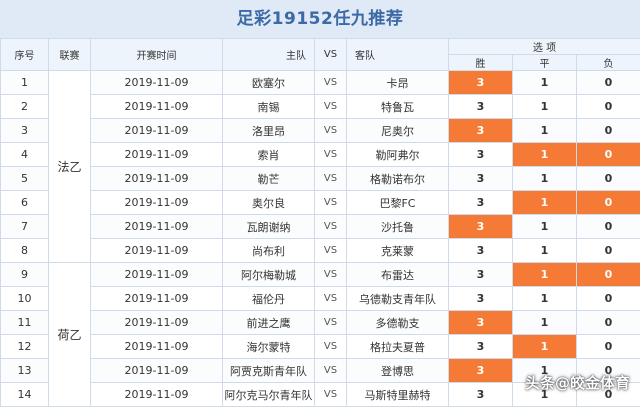 This screenshot has width=640, height=407. Describe the element at coordinates (25, 107) in the screenshot. I see `seq-cell: 2` at that location.